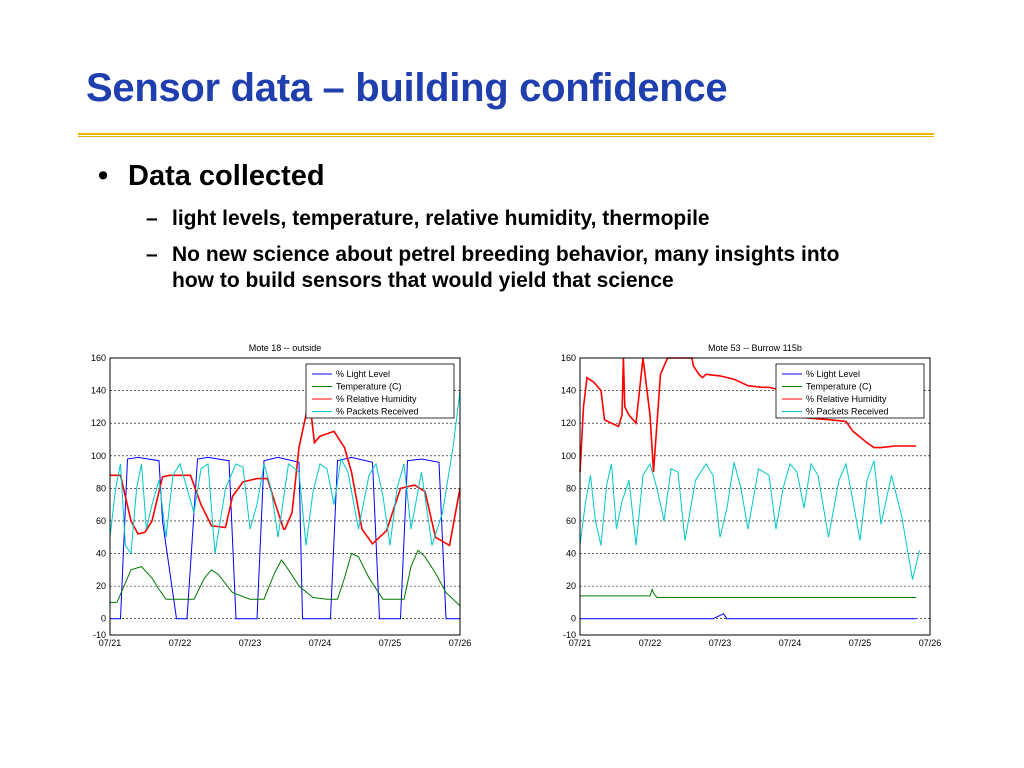 This screenshot has width=1024, height=768. What do you see at coordinates (285, 348) in the screenshot?
I see `chart-title: Mote 18 -- outside` at bounding box center [285, 348].